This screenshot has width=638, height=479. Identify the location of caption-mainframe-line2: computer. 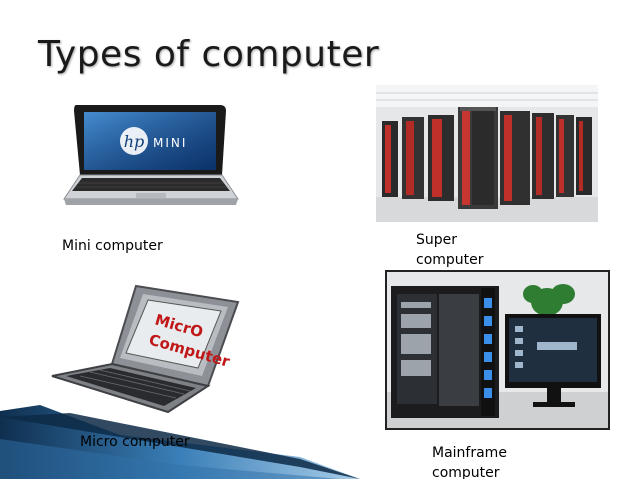
(466, 472).